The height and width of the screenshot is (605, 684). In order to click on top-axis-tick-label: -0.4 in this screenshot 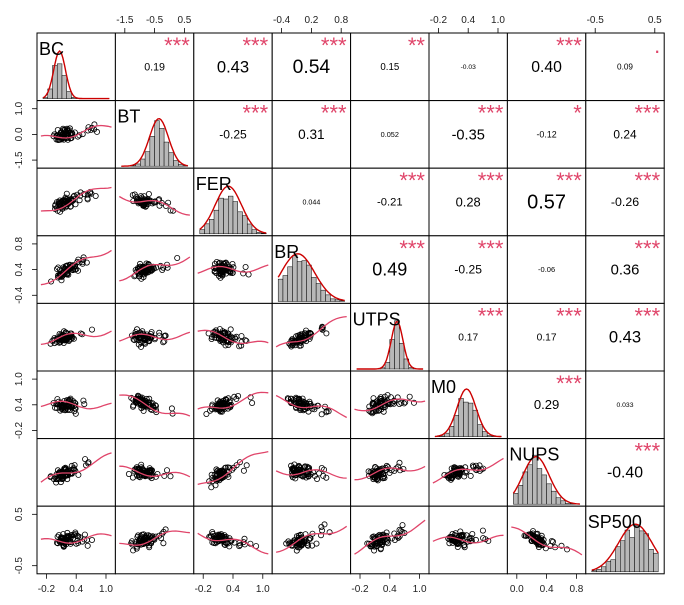, I will do `click(282, 20)`.